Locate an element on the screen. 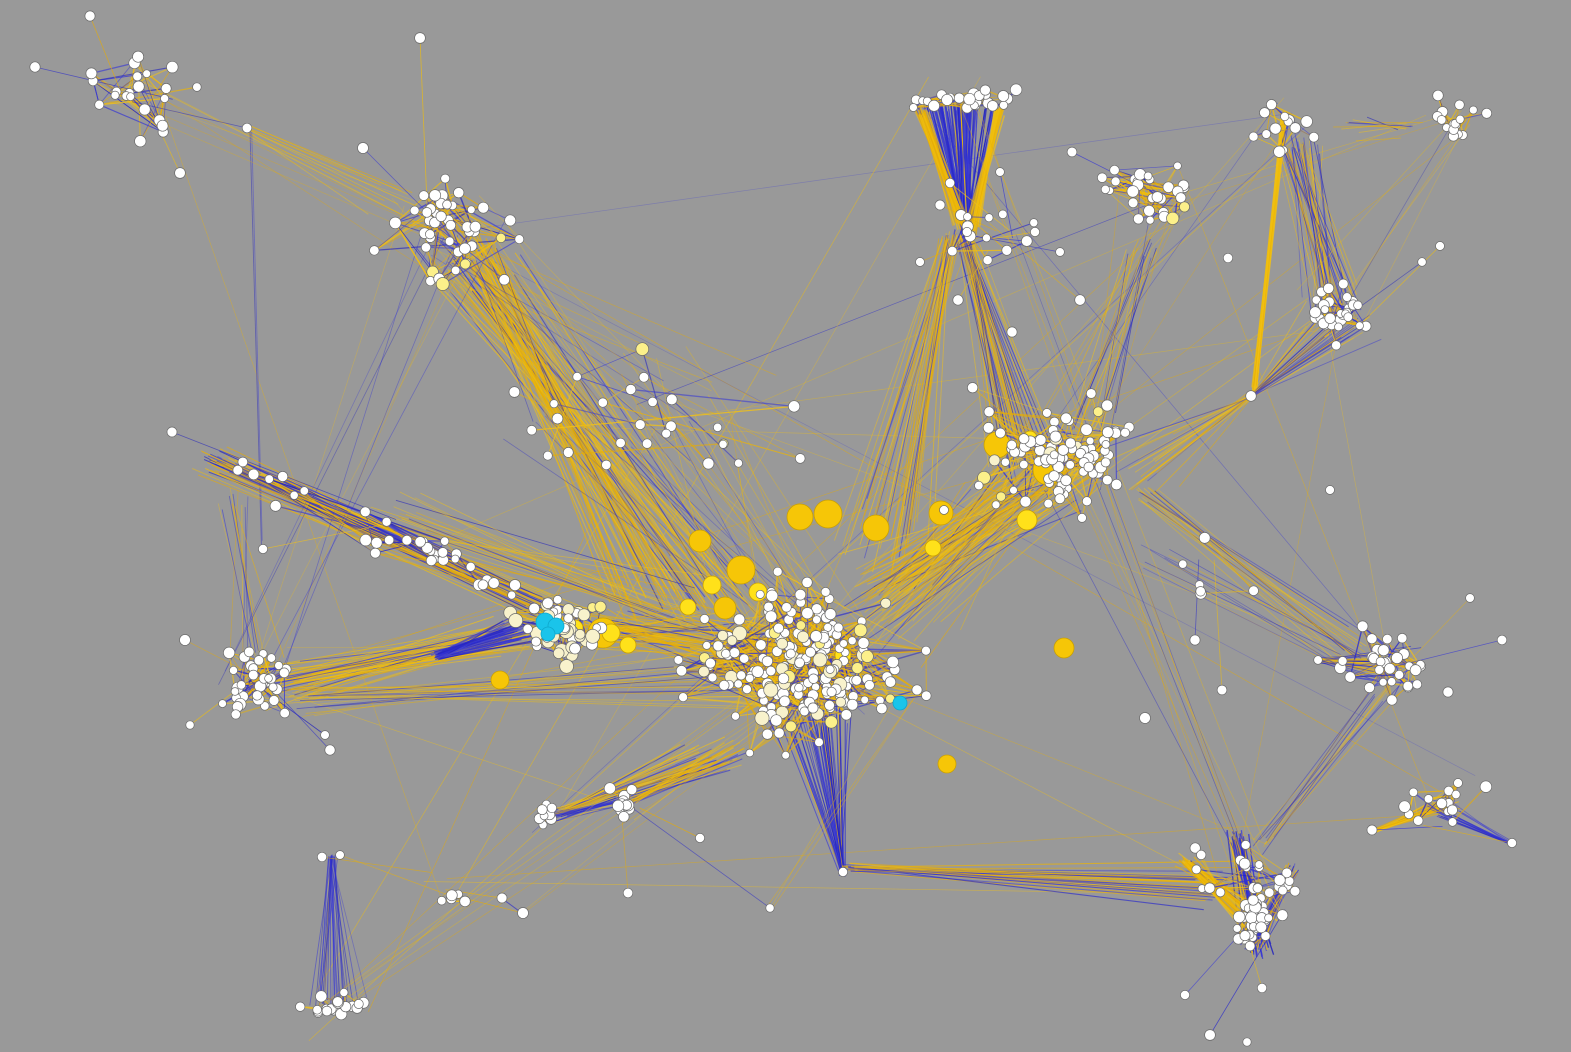 The width and height of the screenshot is (1571, 1052). accent-node is located at coordinates (548, 634).